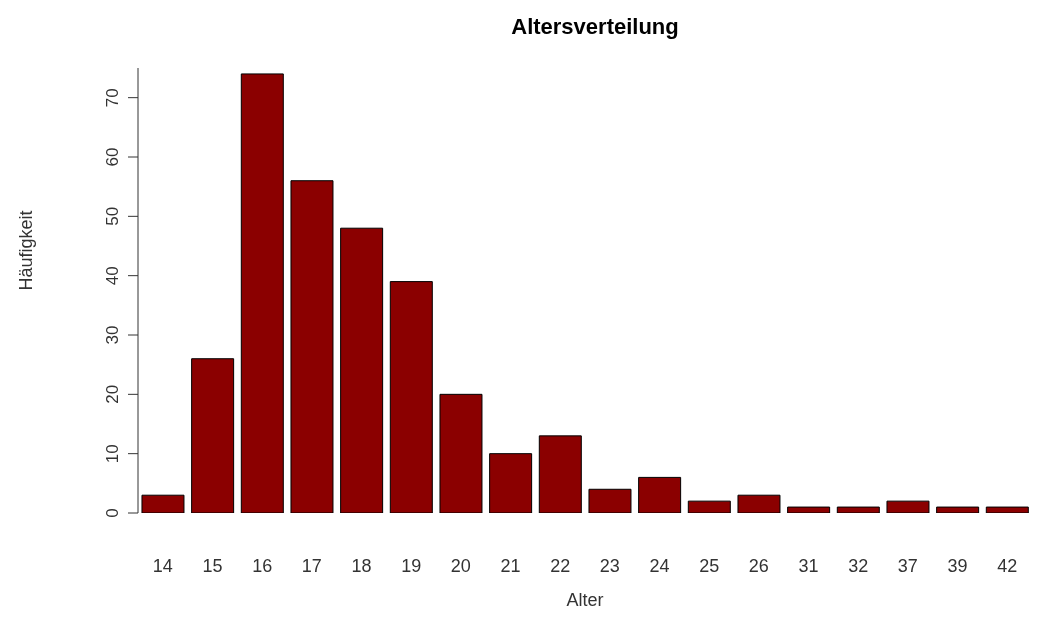 The height and width of the screenshot is (626, 1040). What do you see at coordinates (262, 565) in the screenshot?
I see `x-tick-label: 16` at bounding box center [262, 565].